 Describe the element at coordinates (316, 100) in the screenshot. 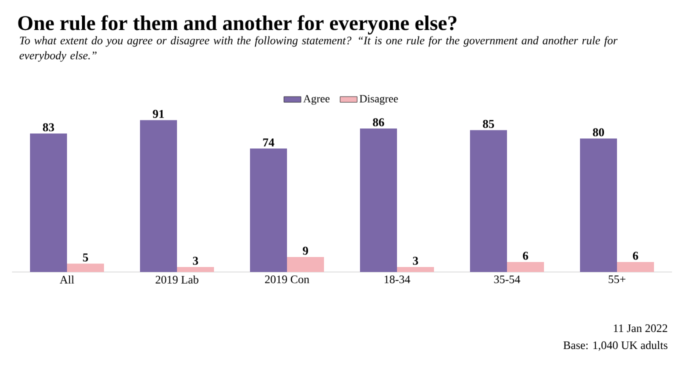

I see `legend-label: Agree` at that location.